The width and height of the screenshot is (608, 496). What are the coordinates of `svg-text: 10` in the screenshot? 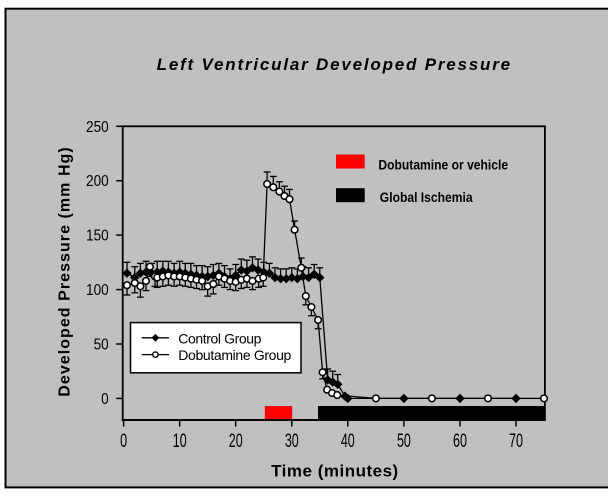 It's located at (180, 441).